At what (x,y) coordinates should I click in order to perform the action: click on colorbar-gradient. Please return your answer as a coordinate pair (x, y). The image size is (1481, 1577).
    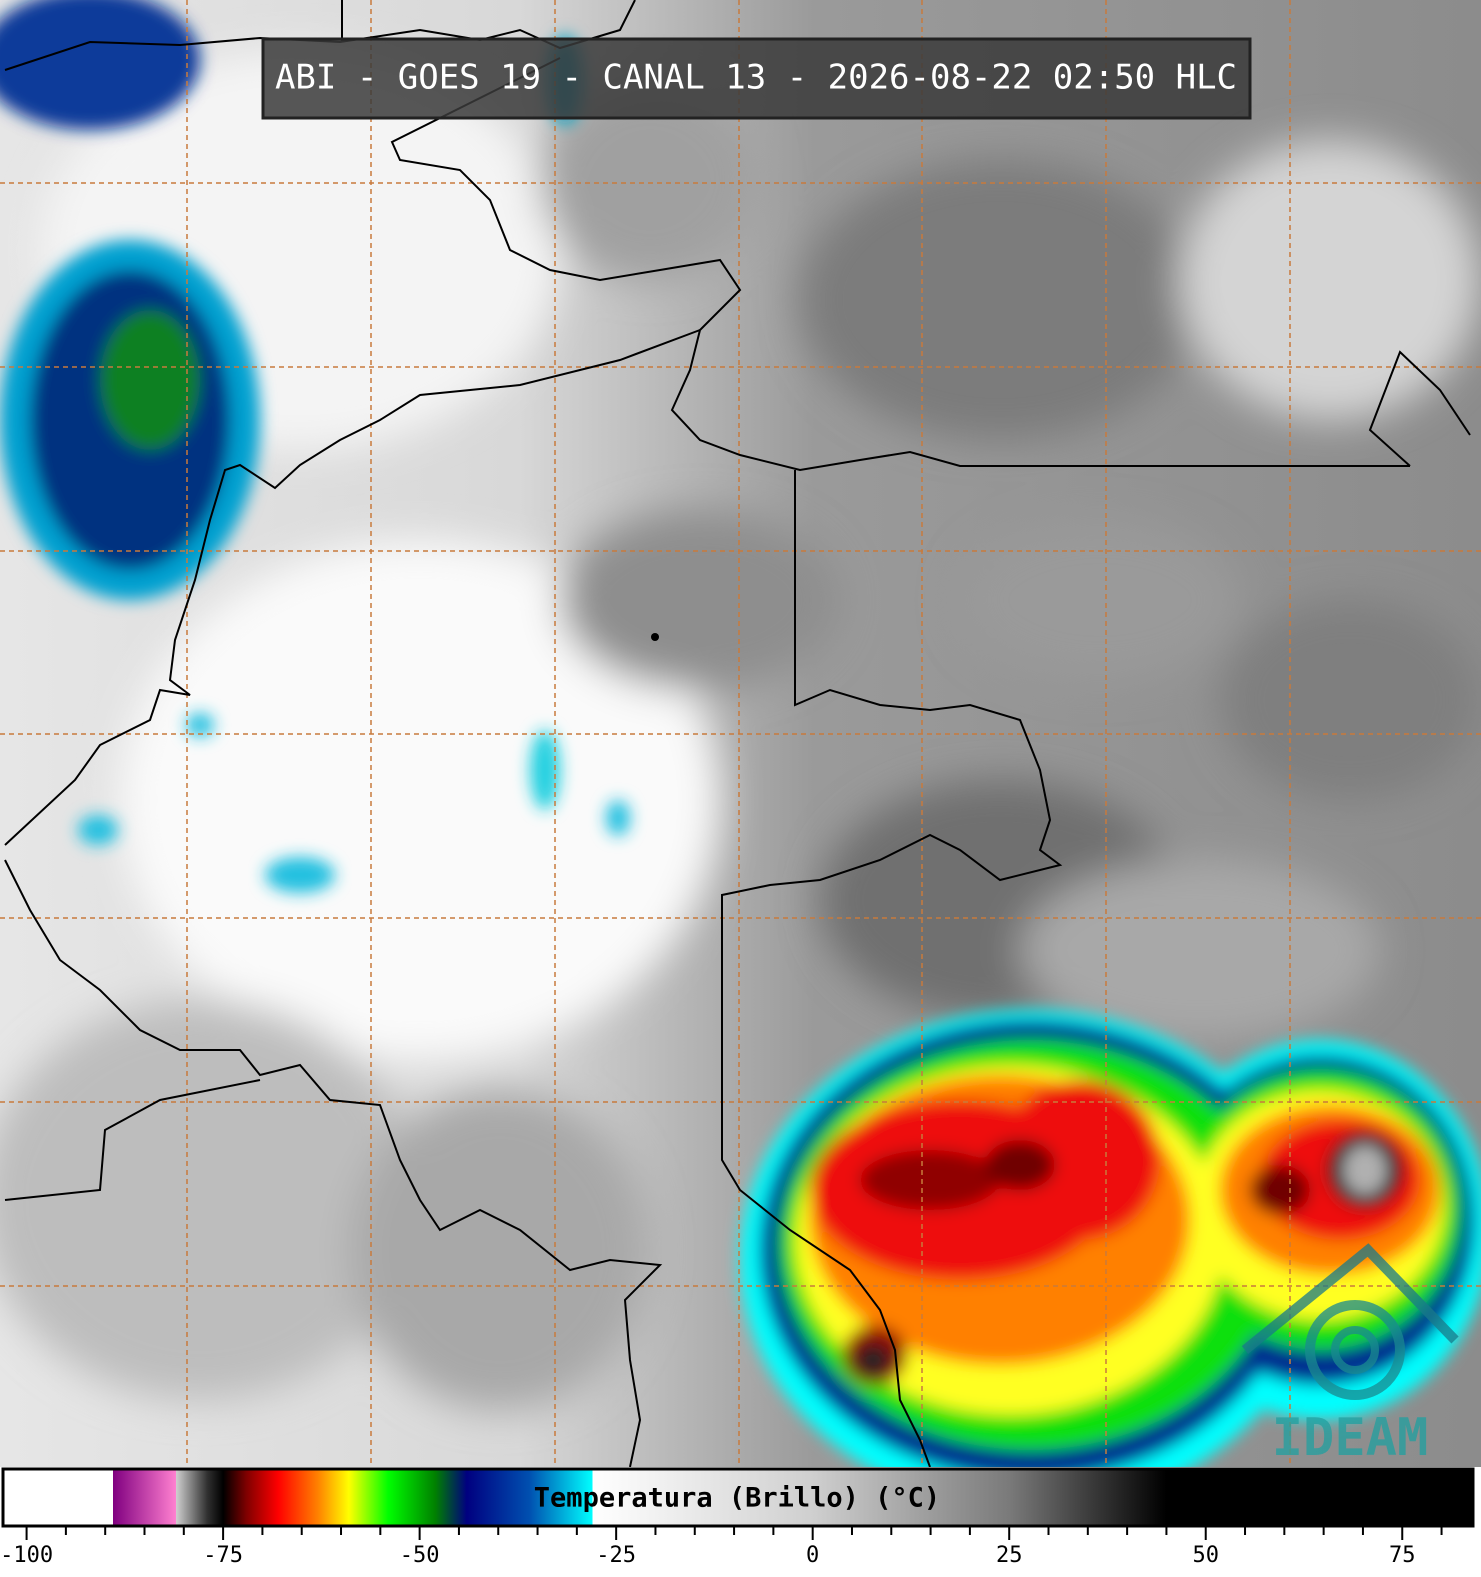
    Looking at the image, I should click on (738, 1497).